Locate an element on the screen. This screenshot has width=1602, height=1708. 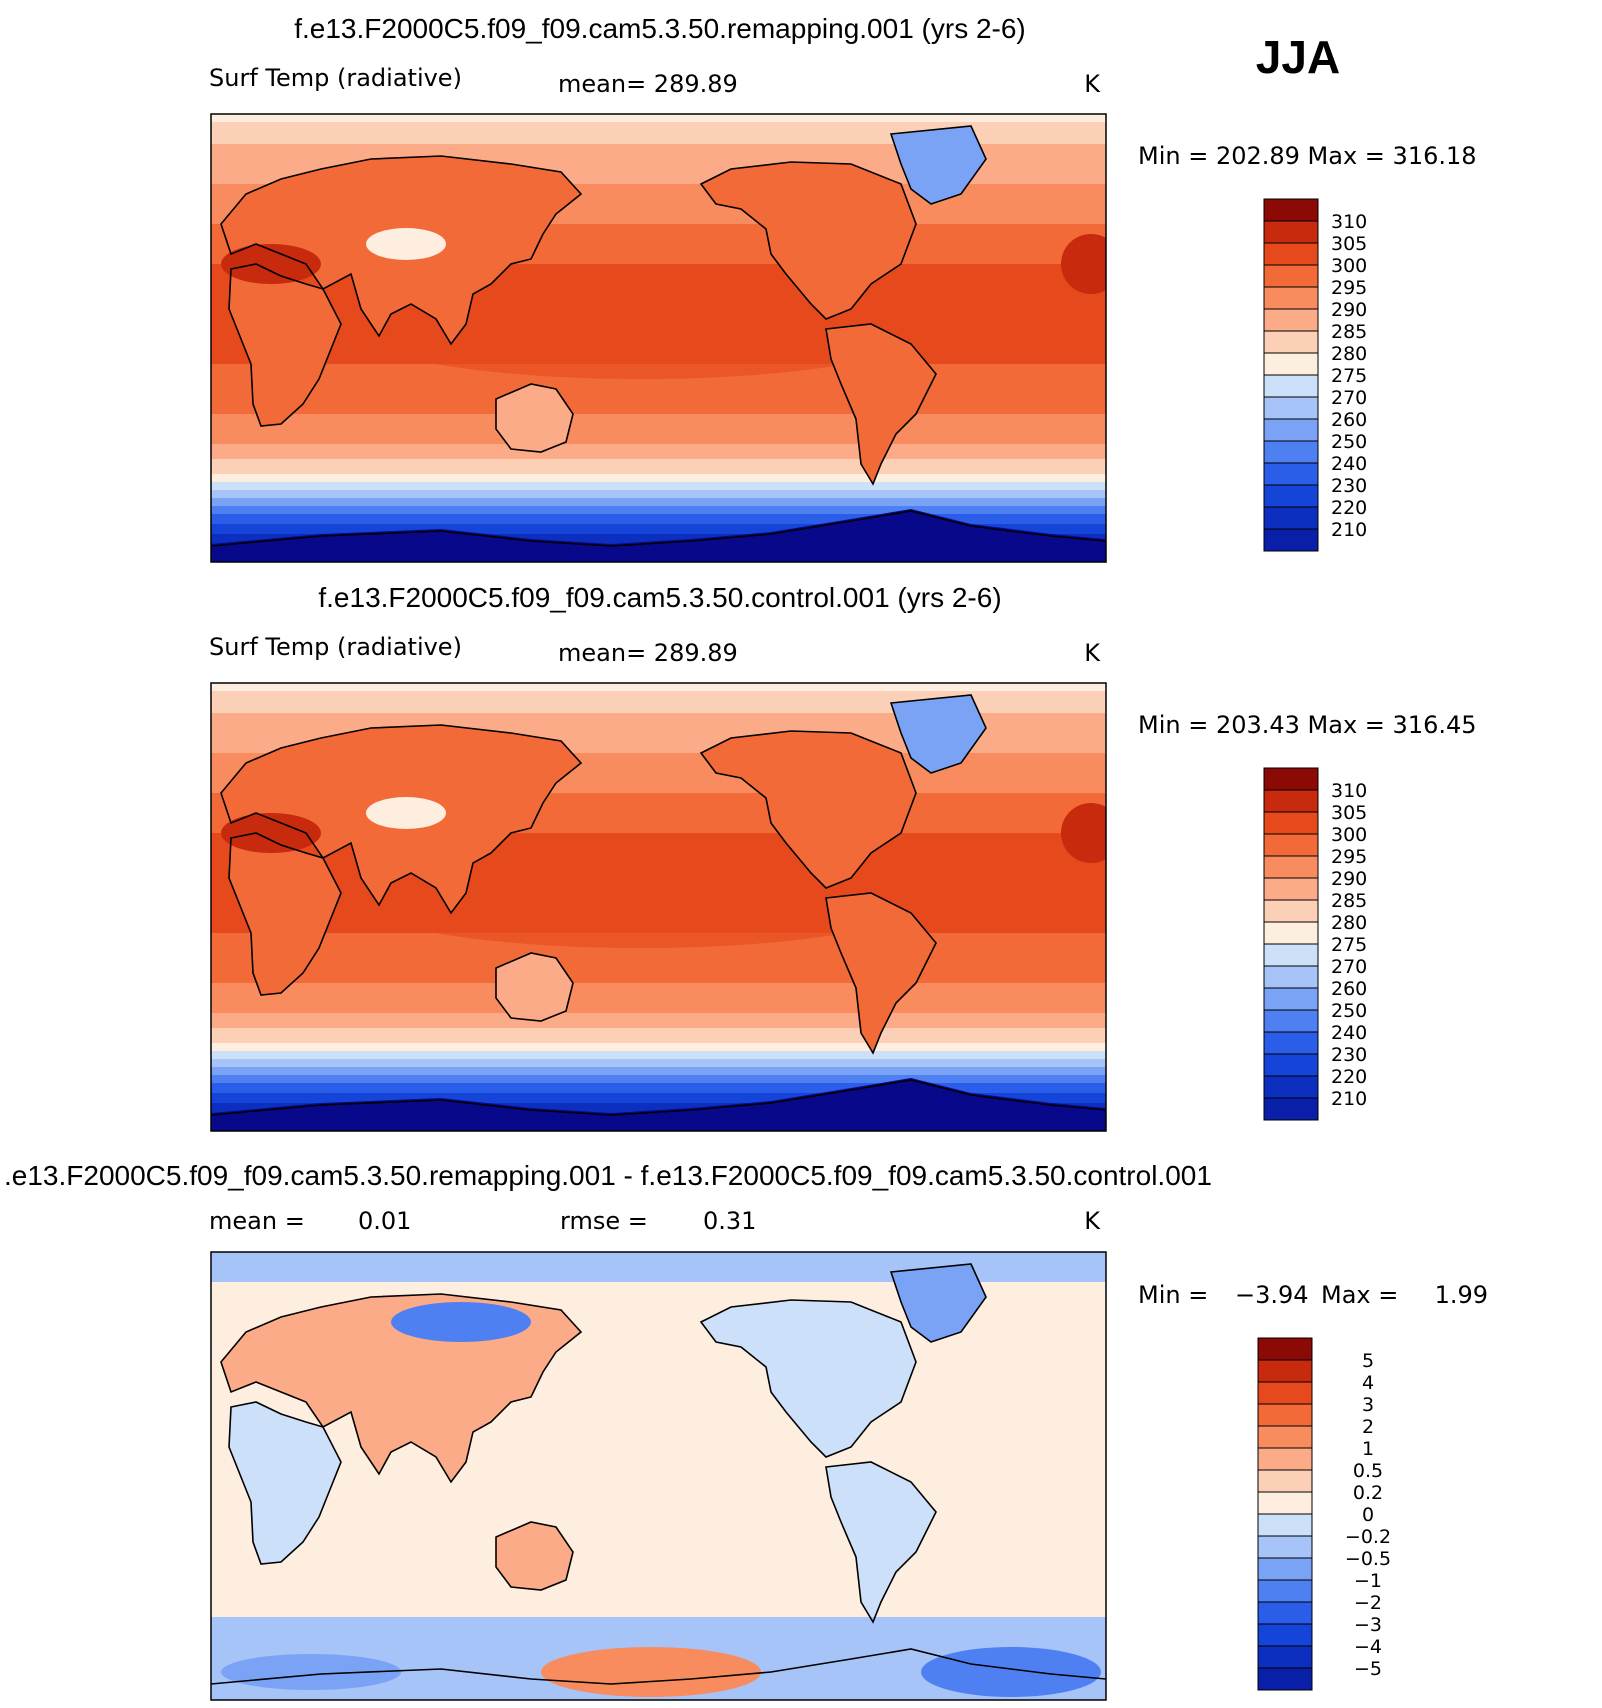
panel3-frame is located at coordinates (658, 1476).